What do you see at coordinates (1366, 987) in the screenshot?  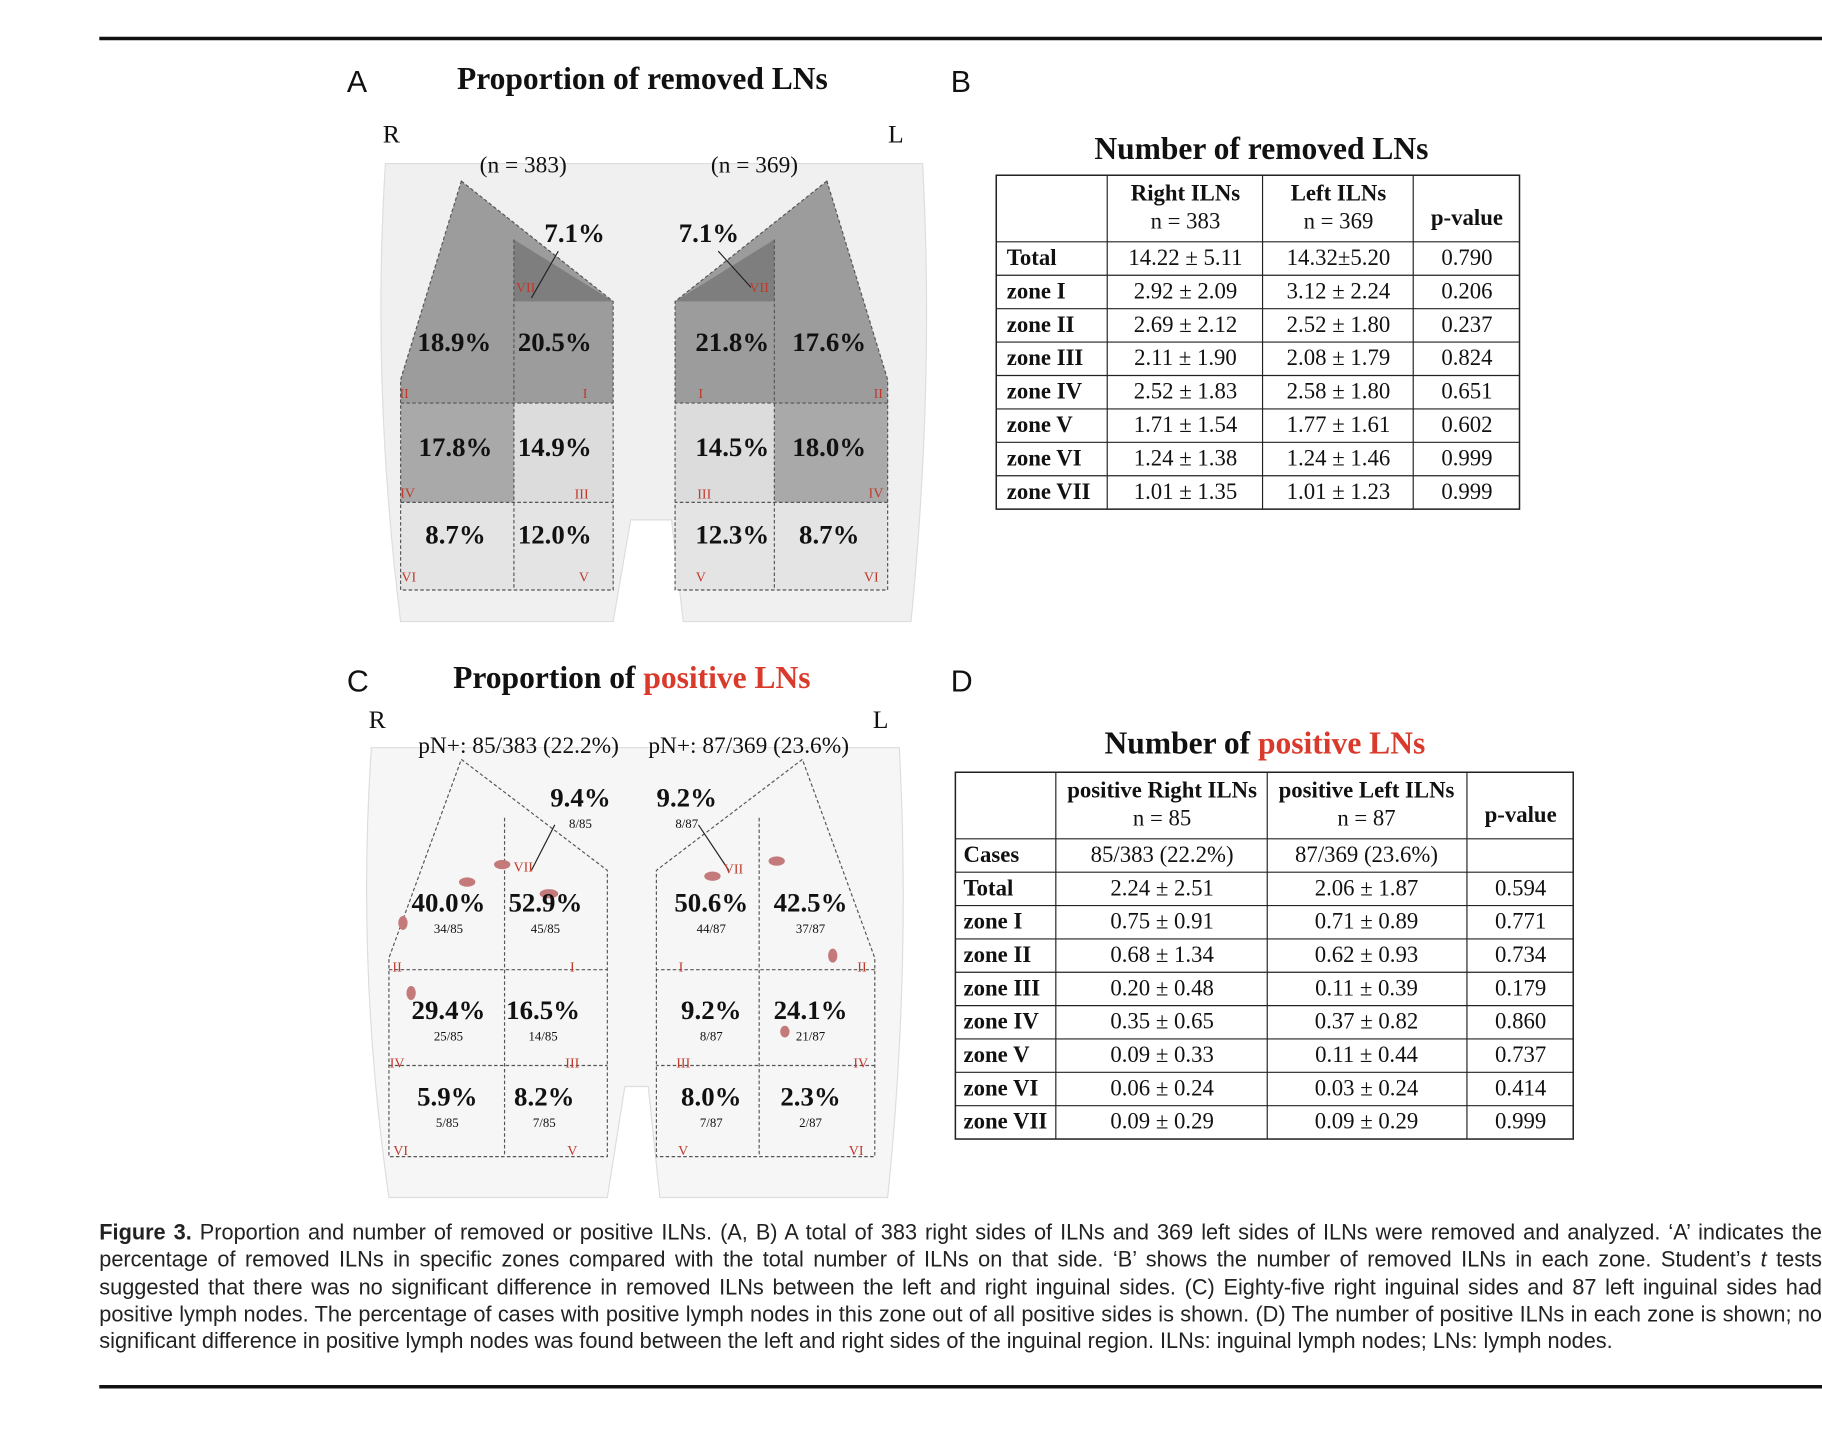 I see `table-cell: 0.11 ± 0.39` at bounding box center [1366, 987].